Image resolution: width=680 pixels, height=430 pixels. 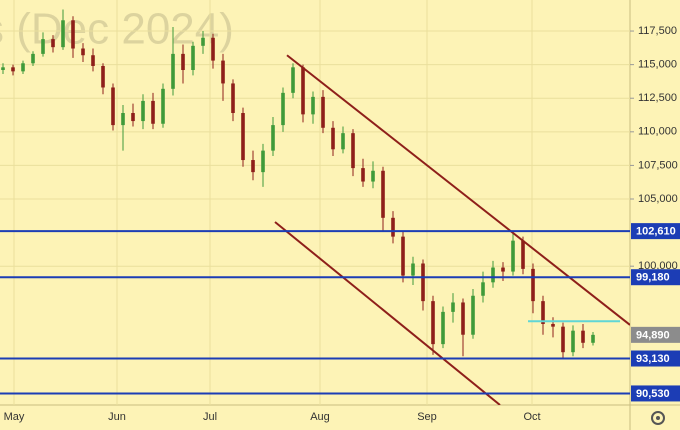 What do you see at coordinates (210, 417) in the screenshot?
I see `x-tick-label: Jul` at bounding box center [210, 417].